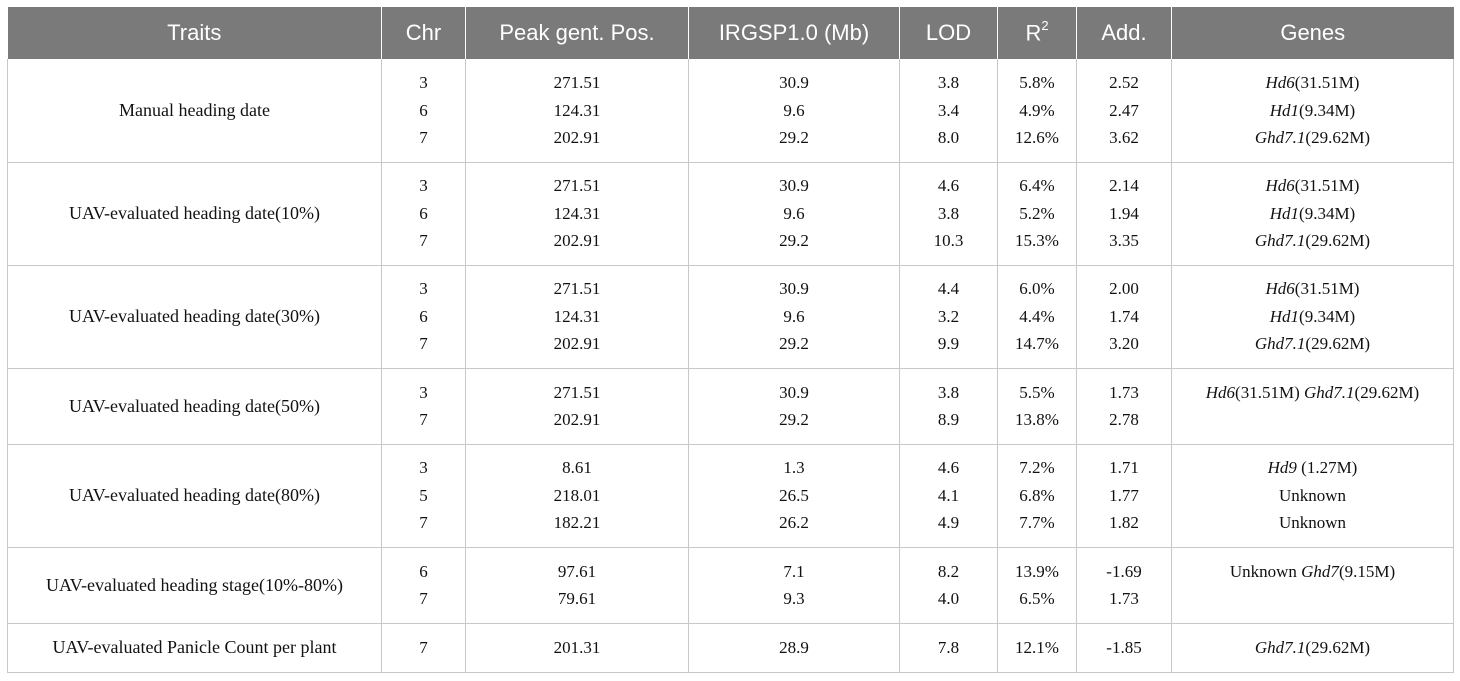 This screenshot has height=681, width=1460. Describe the element at coordinates (577, 406) in the screenshot. I see `peak-pos-cell: 271.51 202.91` at that location.